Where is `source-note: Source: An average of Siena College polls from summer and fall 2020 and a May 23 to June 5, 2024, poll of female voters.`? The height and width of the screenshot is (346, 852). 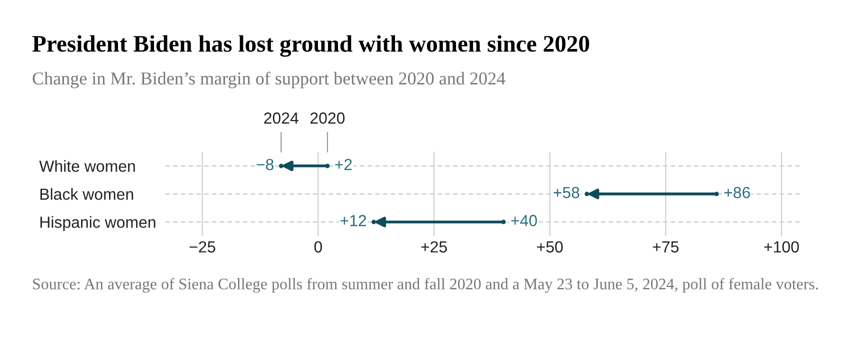 source-note: Source: An average of Siena College polls from summer and fall 2020 and a May 23 to June 5, 2024, poll of female voters. is located at coordinates (425, 285).